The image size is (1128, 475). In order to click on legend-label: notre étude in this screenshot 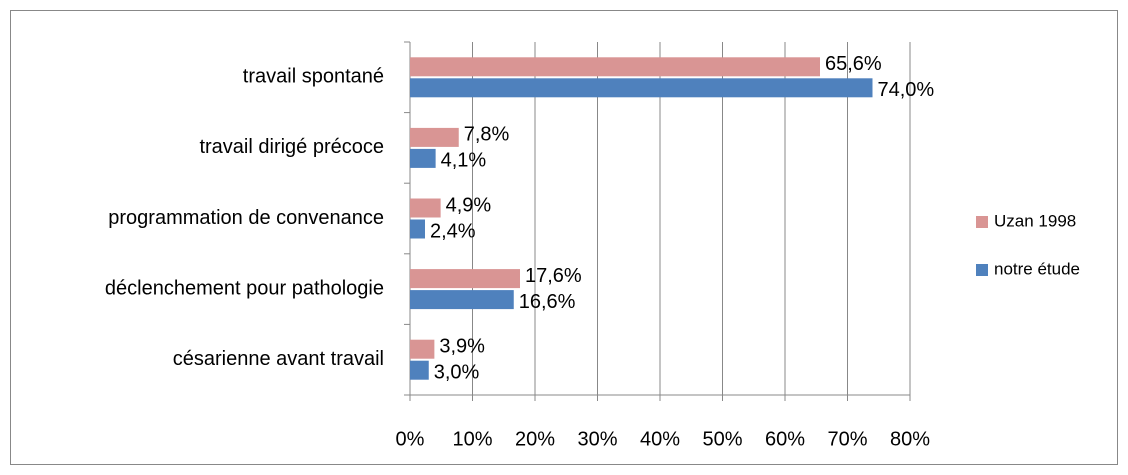, I will do `click(1037, 268)`.